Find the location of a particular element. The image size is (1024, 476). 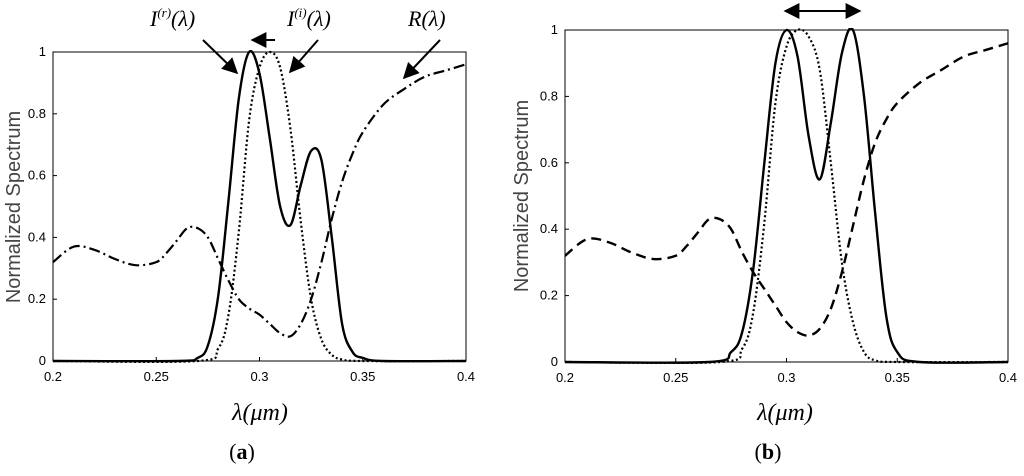

x-tick-label-a: 0.25 is located at coordinates (156, 376).